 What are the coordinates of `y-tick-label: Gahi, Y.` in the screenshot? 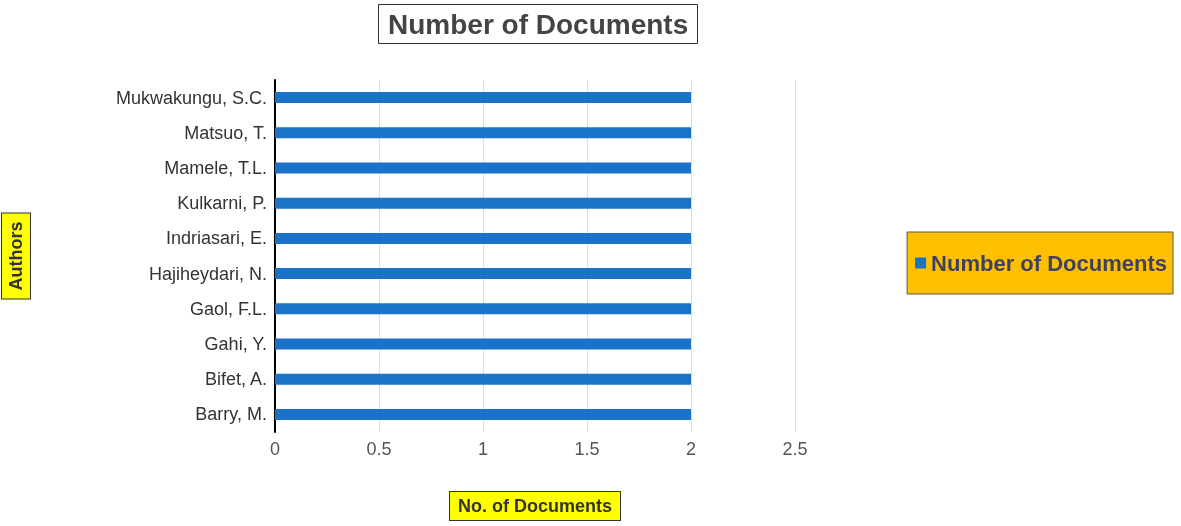 It's located at (235, 344).